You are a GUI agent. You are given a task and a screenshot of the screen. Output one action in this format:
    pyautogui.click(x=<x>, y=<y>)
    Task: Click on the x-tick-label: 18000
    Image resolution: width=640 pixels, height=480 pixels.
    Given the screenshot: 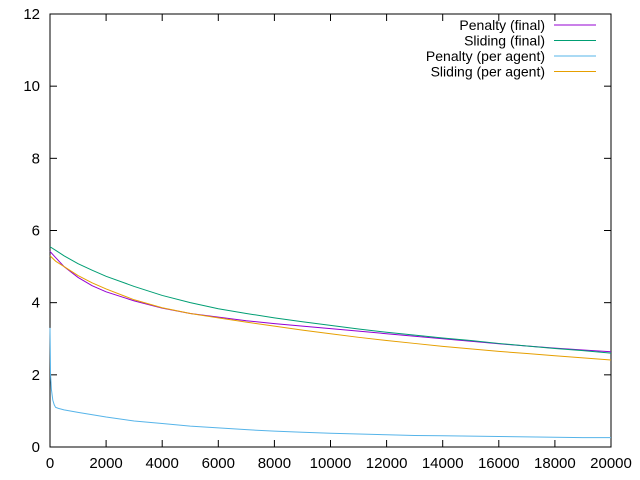 What is the action you would take?
    pyautogui.click(x=555, y=463)
    